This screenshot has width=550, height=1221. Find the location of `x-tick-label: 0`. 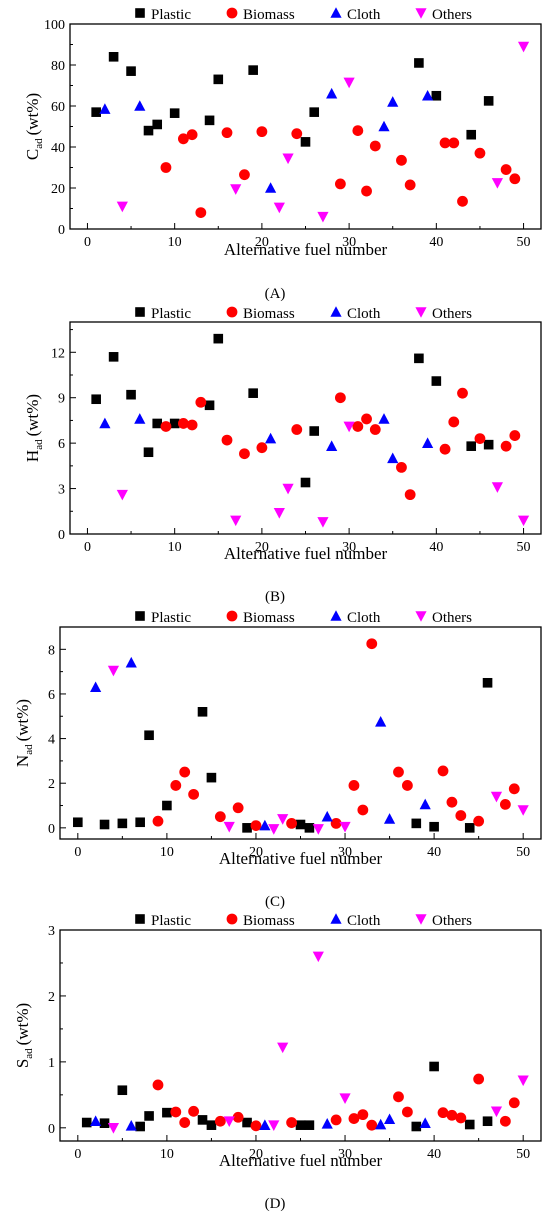

x-tick-label: 0 is located at coordinates (77, 1154).